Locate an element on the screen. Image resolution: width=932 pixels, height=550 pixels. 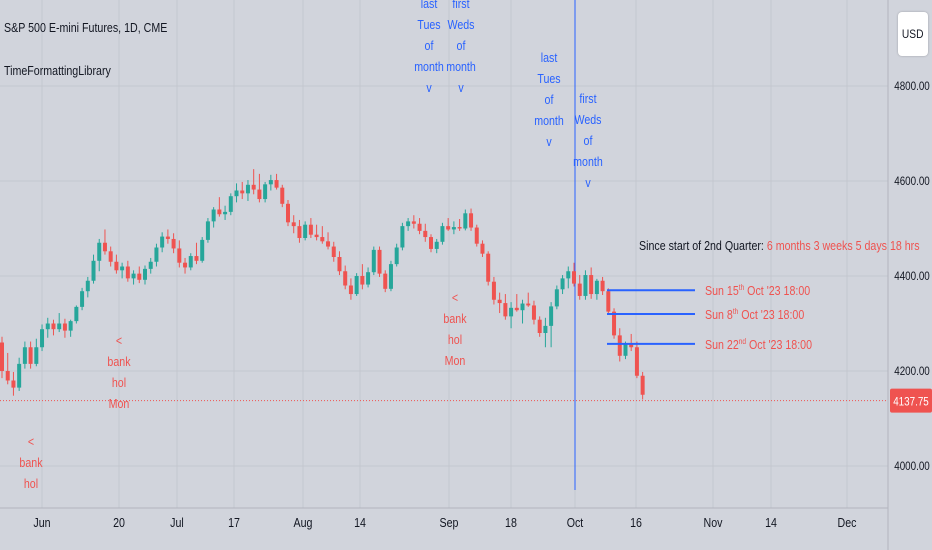
blue-marker-label: first is located at coordinates (461, 5).